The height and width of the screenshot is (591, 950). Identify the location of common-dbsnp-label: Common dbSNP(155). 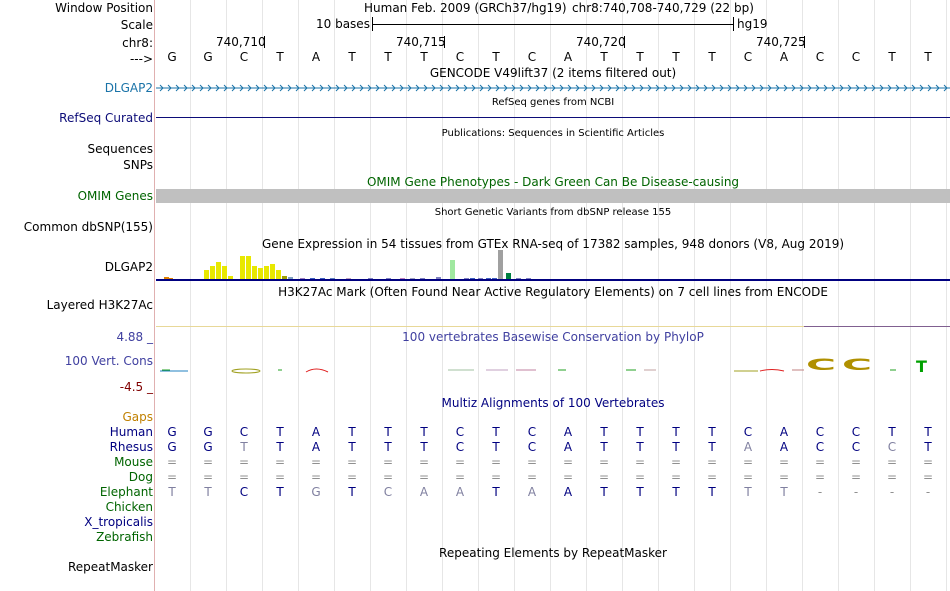
(88, 227).